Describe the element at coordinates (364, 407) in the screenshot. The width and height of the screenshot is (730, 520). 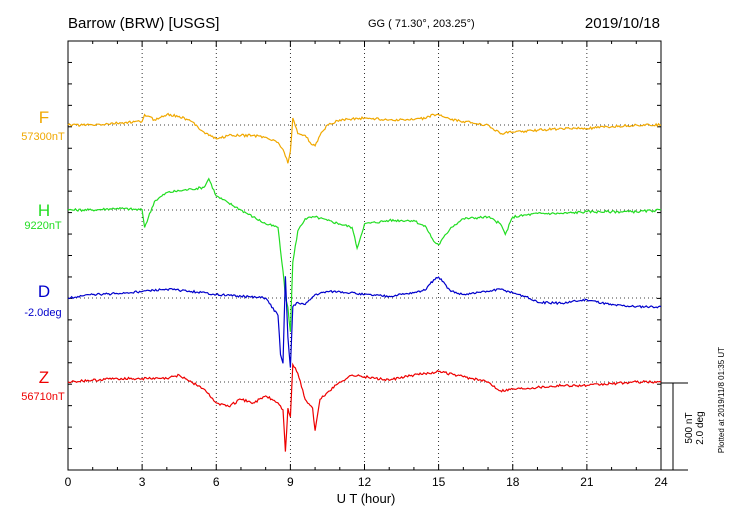
I see `series-line-z` at that location.